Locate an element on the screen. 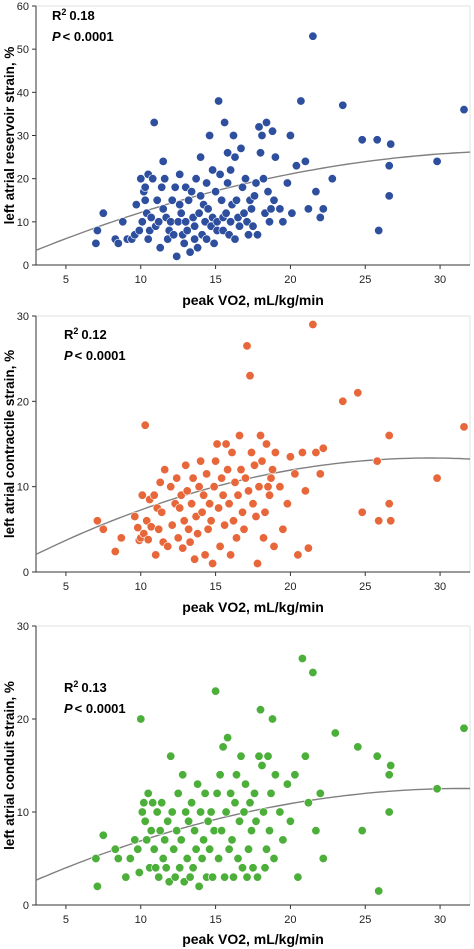 This screenshot has height=949, width=474. fit-curve is located at coordinates (253, 834).